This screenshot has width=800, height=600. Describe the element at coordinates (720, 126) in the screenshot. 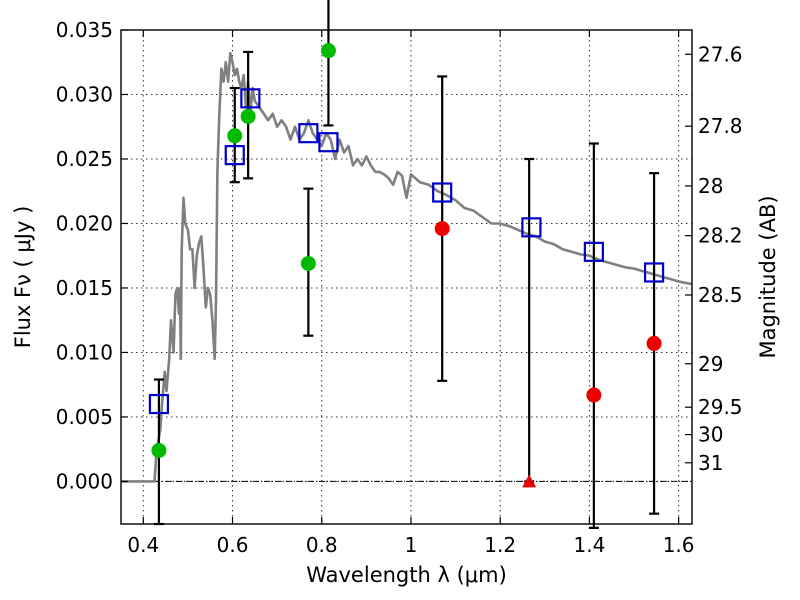

I see `right-tick-label: 27.8` at that location.